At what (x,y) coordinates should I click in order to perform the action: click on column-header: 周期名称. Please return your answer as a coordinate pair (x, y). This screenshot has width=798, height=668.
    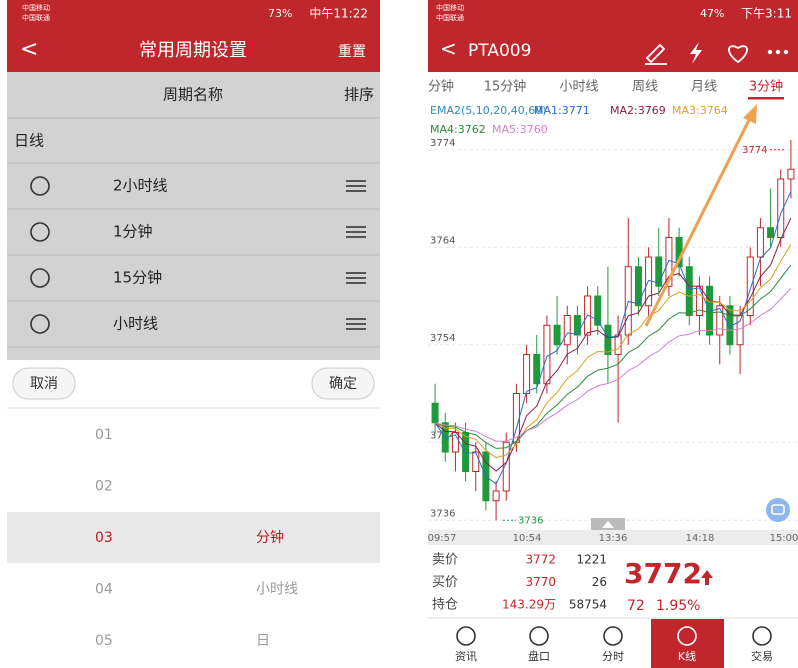
    Looking at the image, I should click on (193, 95).